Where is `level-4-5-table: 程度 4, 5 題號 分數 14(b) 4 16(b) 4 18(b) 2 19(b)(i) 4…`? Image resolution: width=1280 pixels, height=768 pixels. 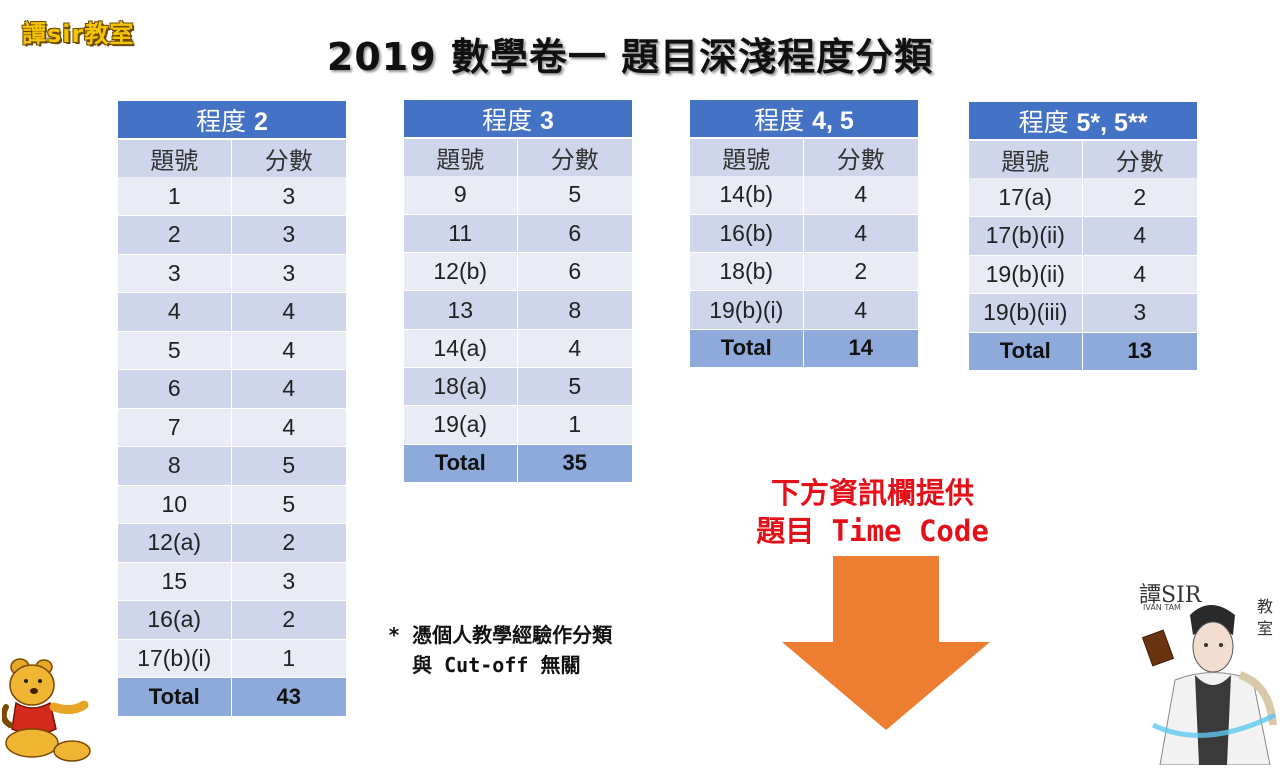 level-4-5-table: 程度 4, 5 題號 分數 14(b) 4 16(b) 4 18(b) 2 19(b)(i) 4… is located at coordinates (804, 234).